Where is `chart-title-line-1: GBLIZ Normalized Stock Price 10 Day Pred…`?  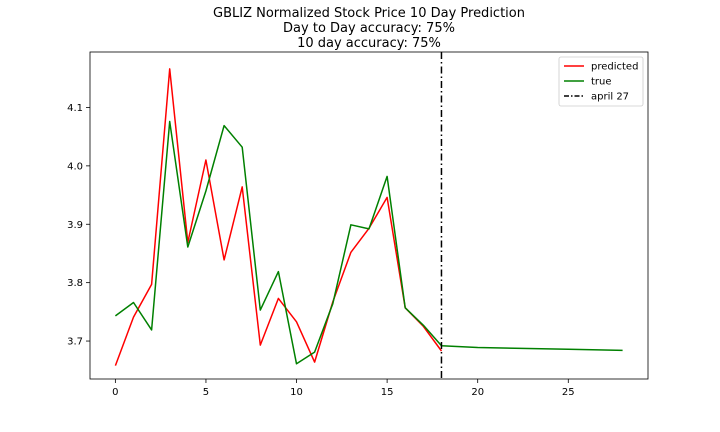 chart-title-line-1: GBLIZ Normalized Stock Price 10 Day Pred… is located at coordinates (369, 13).